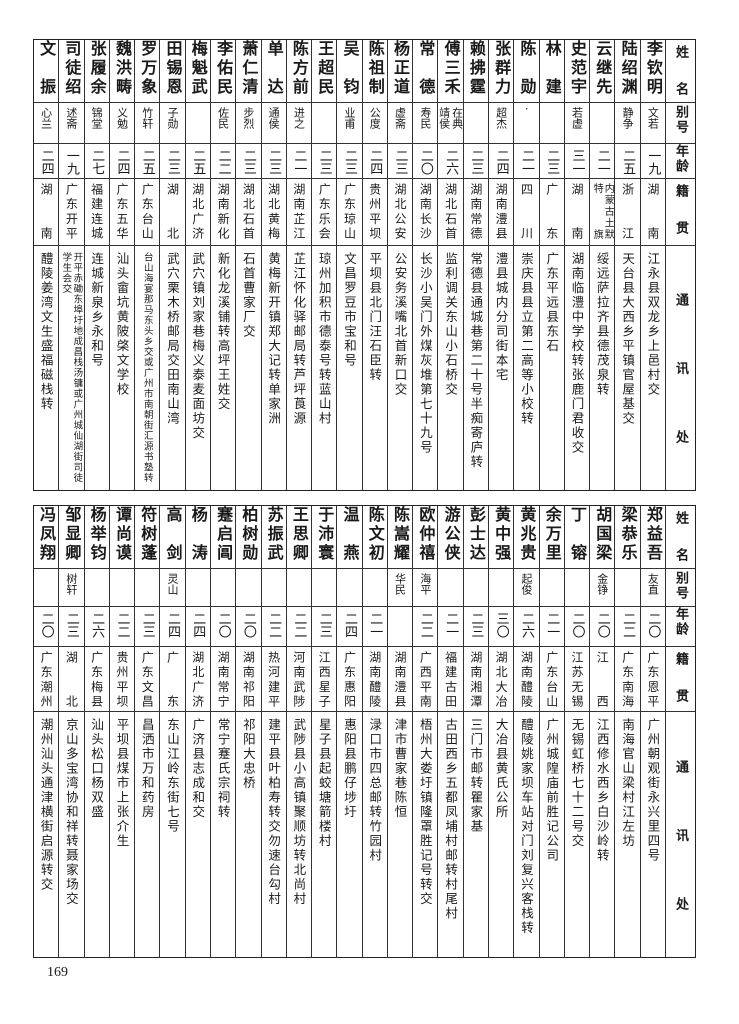 The width and height of the screenshot is (739, 1024). I want to click on person-address: 江西修水西乡白沙岭转, so click(602, 834).